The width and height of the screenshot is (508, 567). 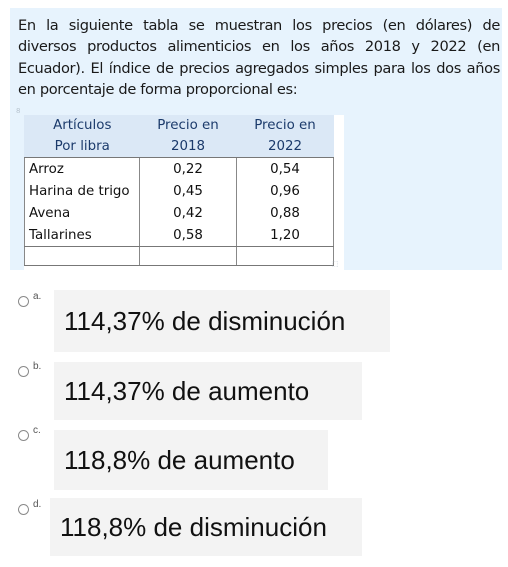 I want to click on table-cell: 0,45, so click(x=188, y=191).